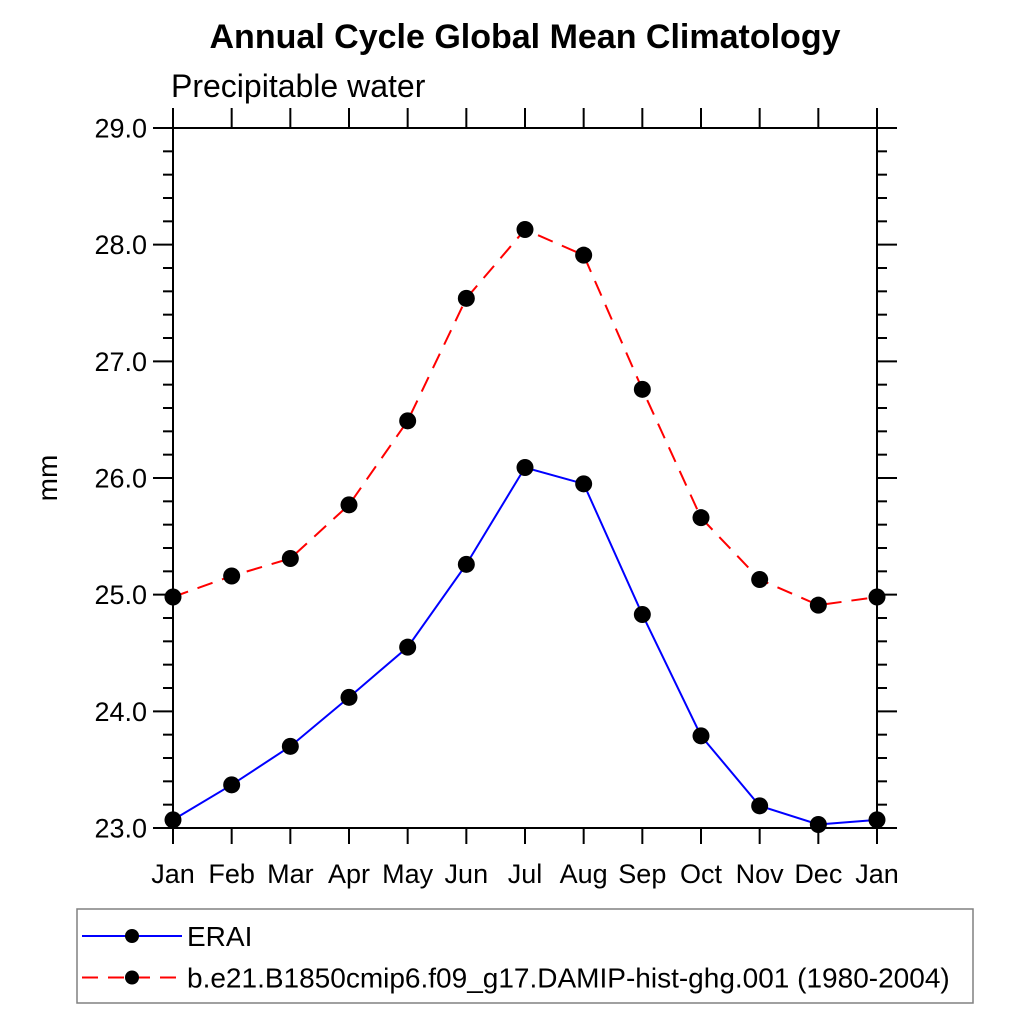 This screenshot has width=1024, height=1024. I want to click on legend-entry: ERAI, so click(167, 936).